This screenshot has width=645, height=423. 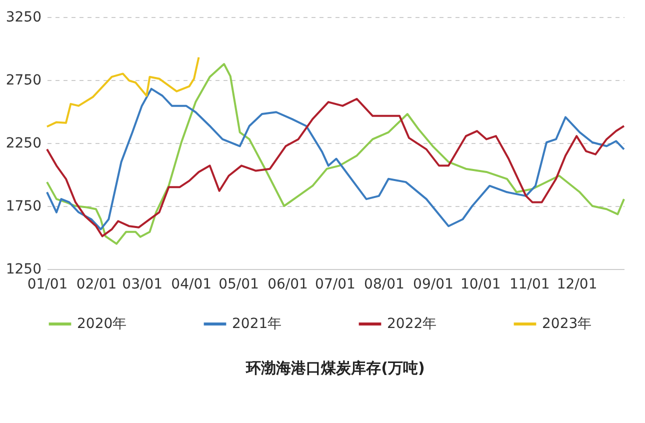 What do you see at coordinates (257, 324) in the screenshot?
I see `legend-label: 2021年` at bounding box center [257, 324].